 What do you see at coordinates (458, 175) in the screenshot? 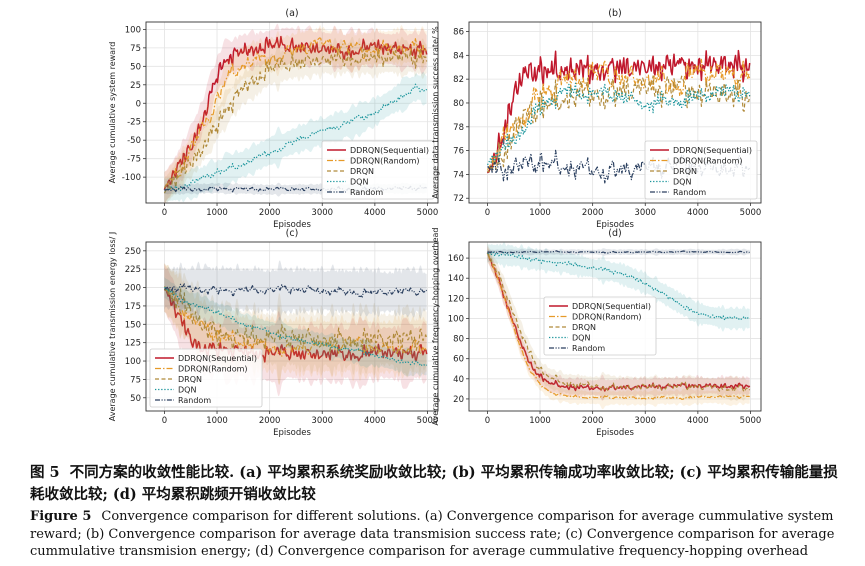
I see `y-tick-label: 74` at bounding box center [458, 175].